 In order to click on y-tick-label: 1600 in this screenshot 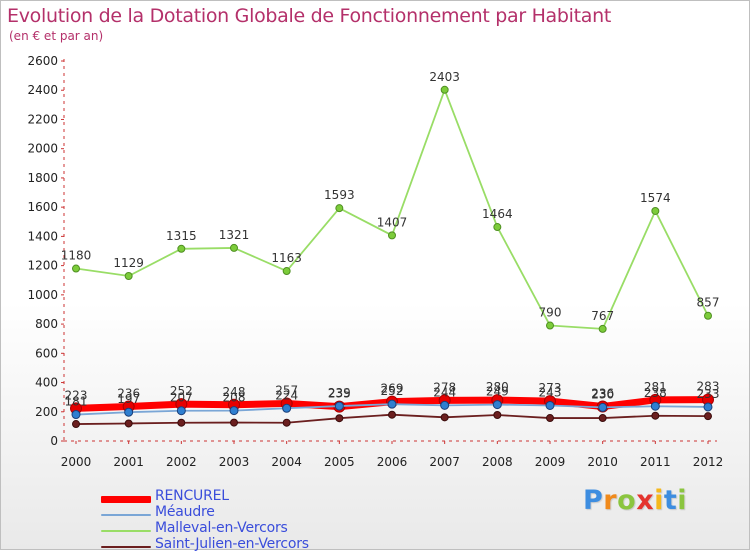, I will do `click(42, 207)`.